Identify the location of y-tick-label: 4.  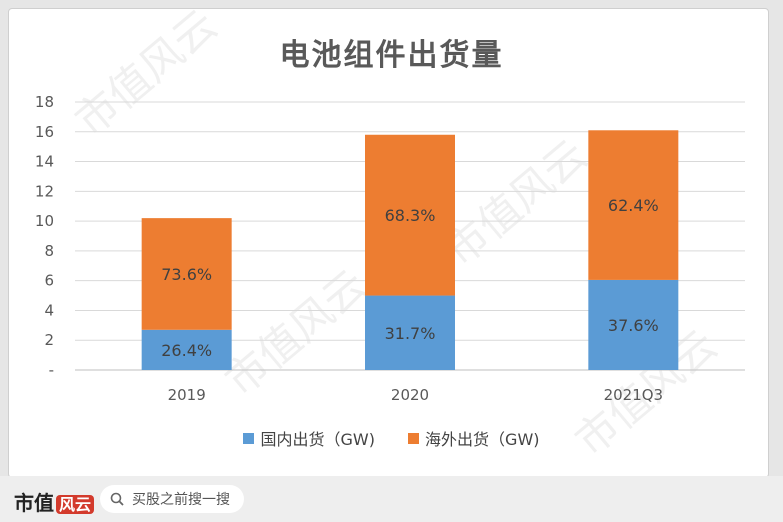
(49, 310).